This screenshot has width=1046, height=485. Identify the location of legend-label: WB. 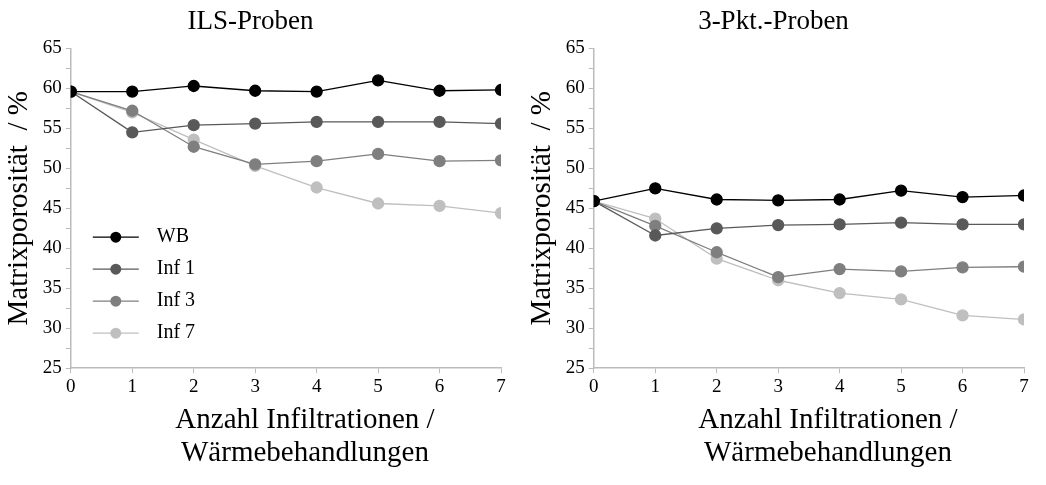
(173, 235).